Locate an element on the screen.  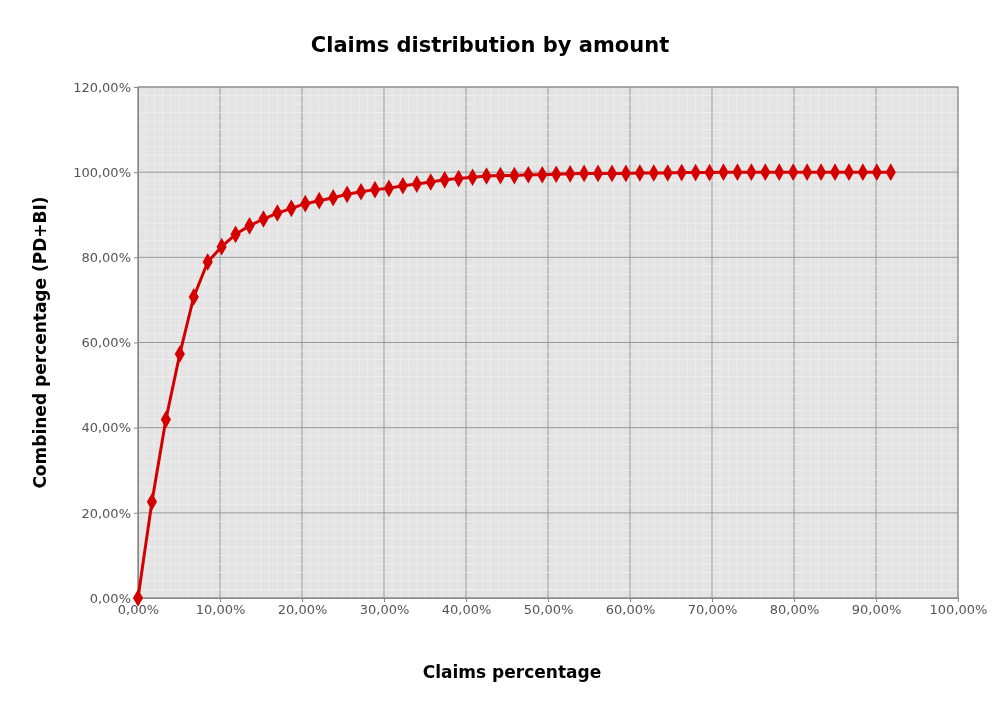
y-tick-label: 100,00% is located at coordinates (102, 172).